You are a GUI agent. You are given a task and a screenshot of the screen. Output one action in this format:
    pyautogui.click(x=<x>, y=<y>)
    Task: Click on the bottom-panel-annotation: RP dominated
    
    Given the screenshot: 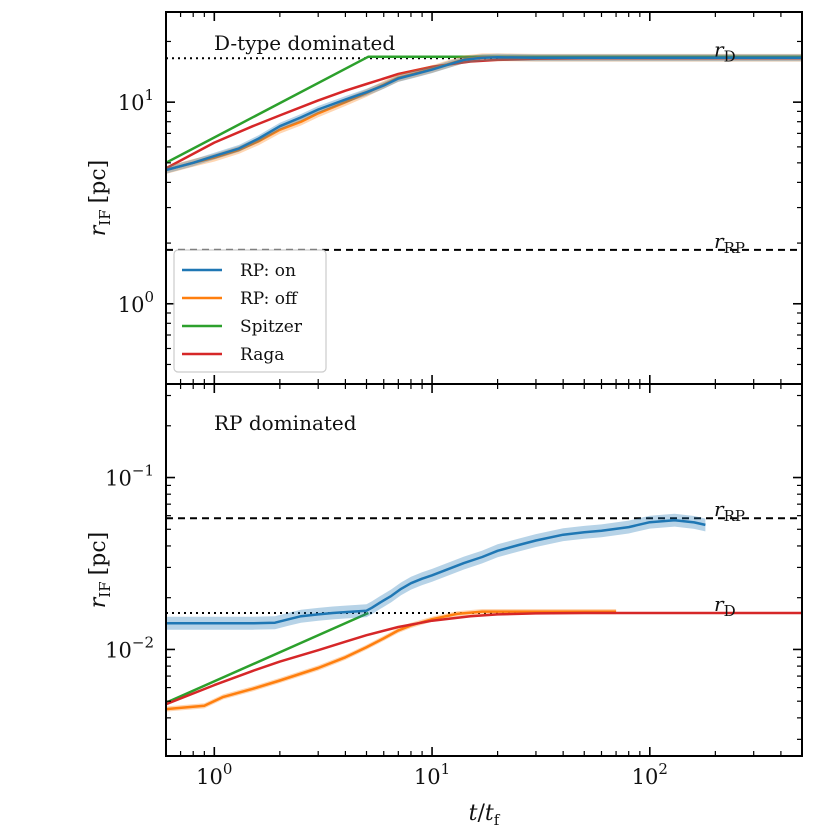 What is the action you would take?
    pyautogui.click(x=285, y=423)
    